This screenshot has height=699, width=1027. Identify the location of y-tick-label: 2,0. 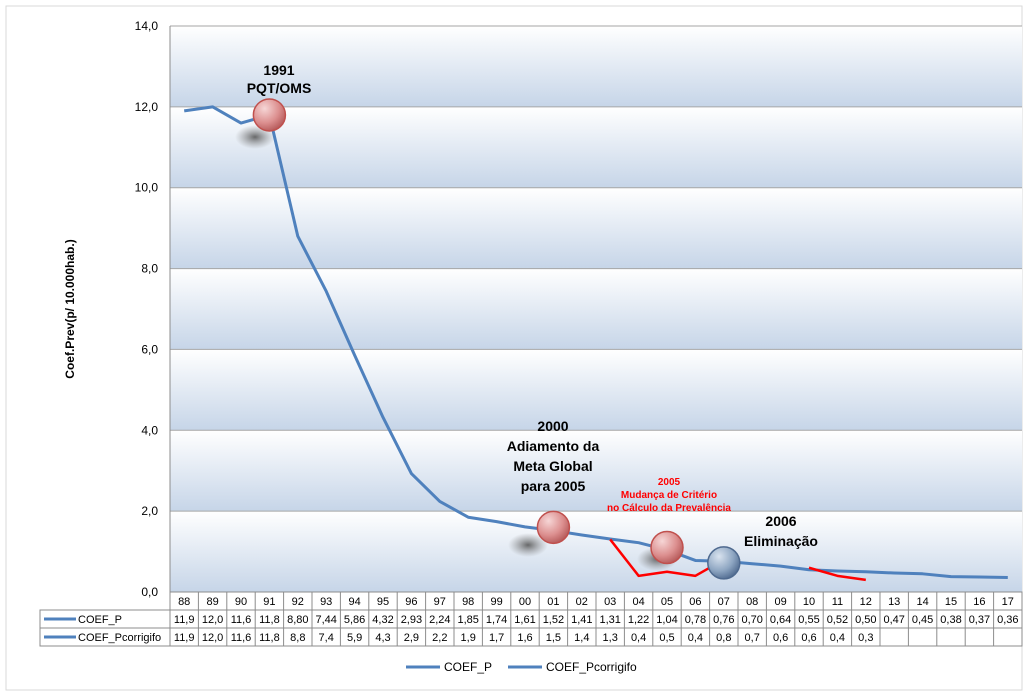
(149, 511).